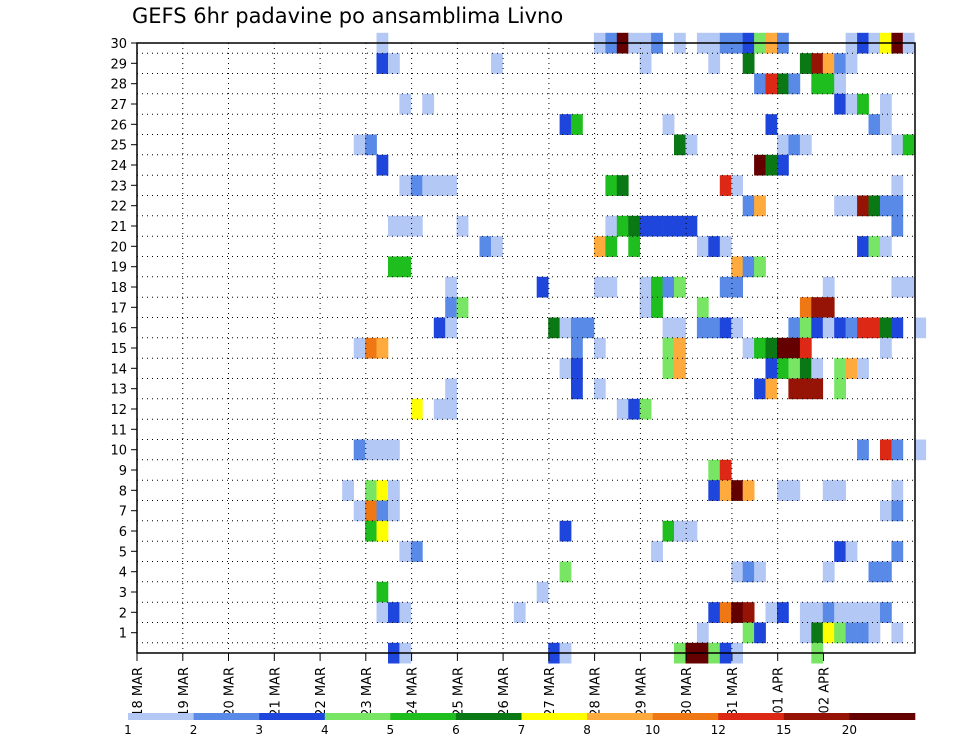 The image size is (960, 742). I want to click on legend-label: 5, so click(390, 730).